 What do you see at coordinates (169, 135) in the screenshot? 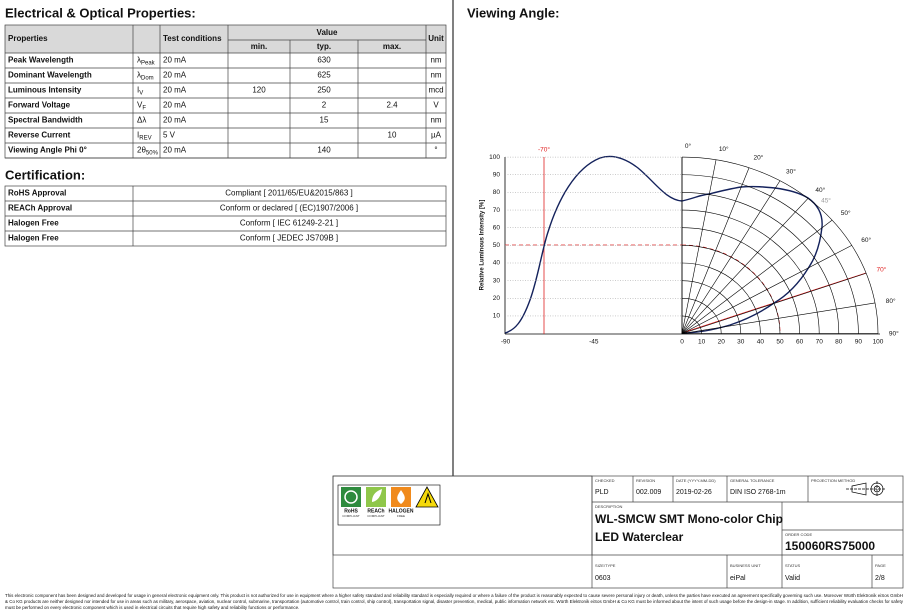
I see `condition-cell: 5 V` at bounding box center [169, 135].